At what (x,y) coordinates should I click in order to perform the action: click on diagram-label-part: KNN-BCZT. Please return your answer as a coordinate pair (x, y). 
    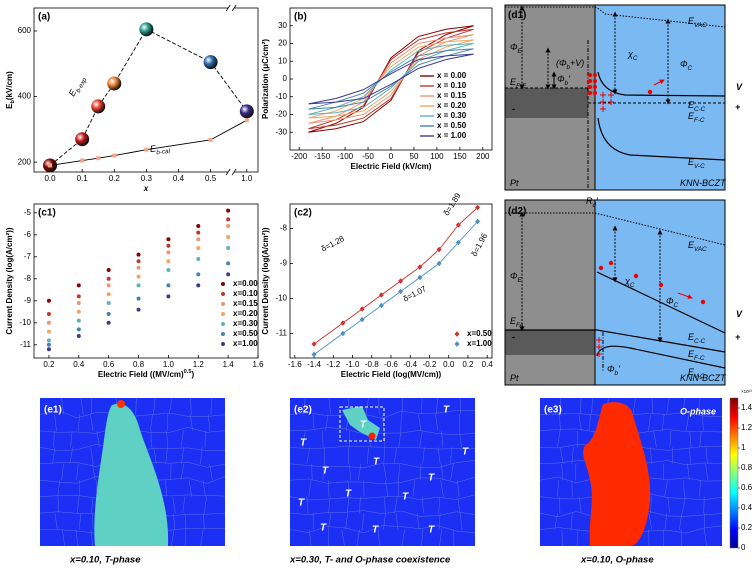
    Looking at the image, I should click on (703, 183).